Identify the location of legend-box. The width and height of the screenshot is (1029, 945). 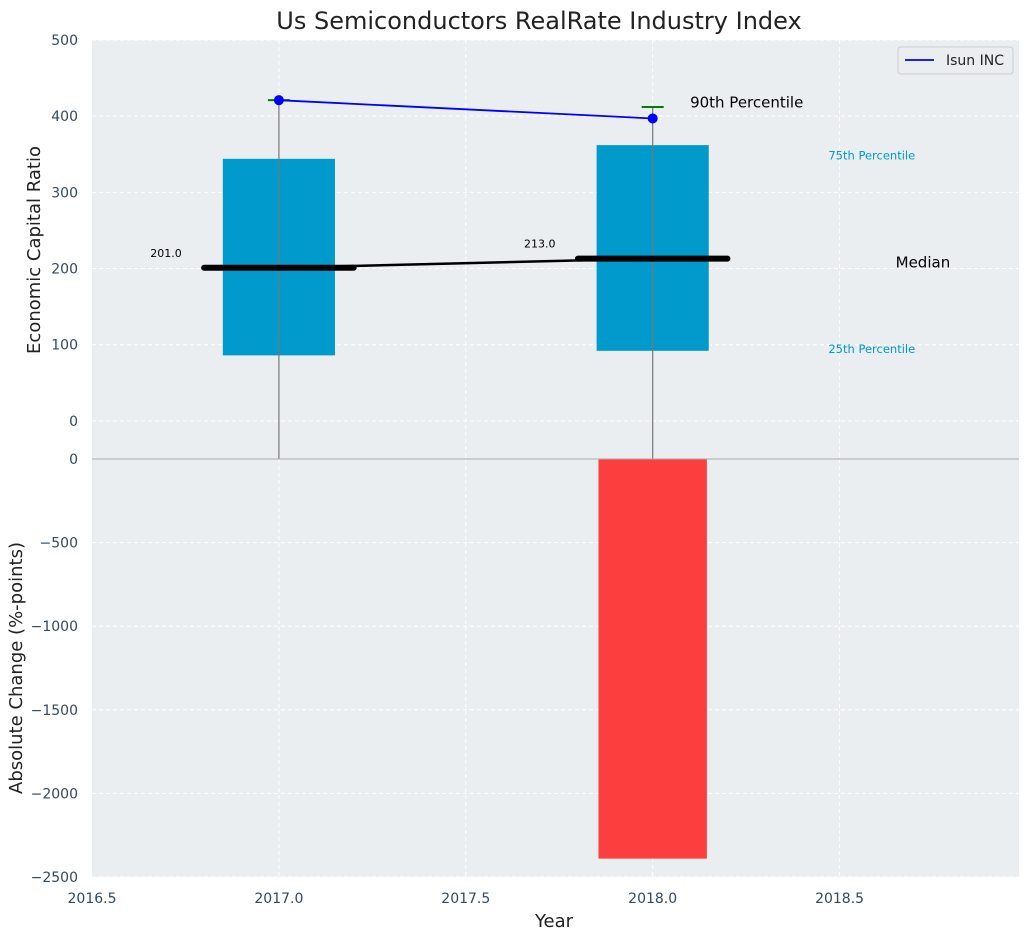
(955, 60).